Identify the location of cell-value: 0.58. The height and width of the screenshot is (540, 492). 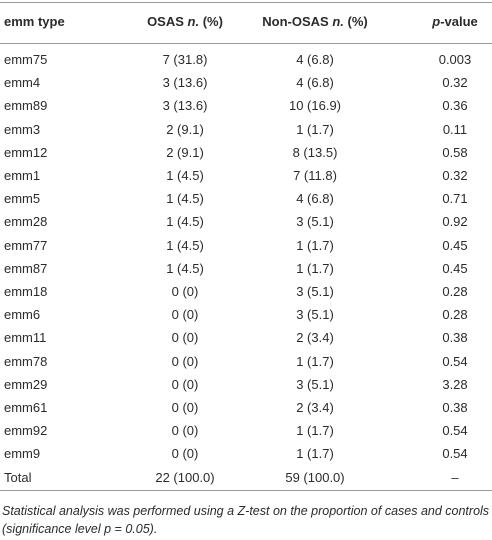
(455, 152).